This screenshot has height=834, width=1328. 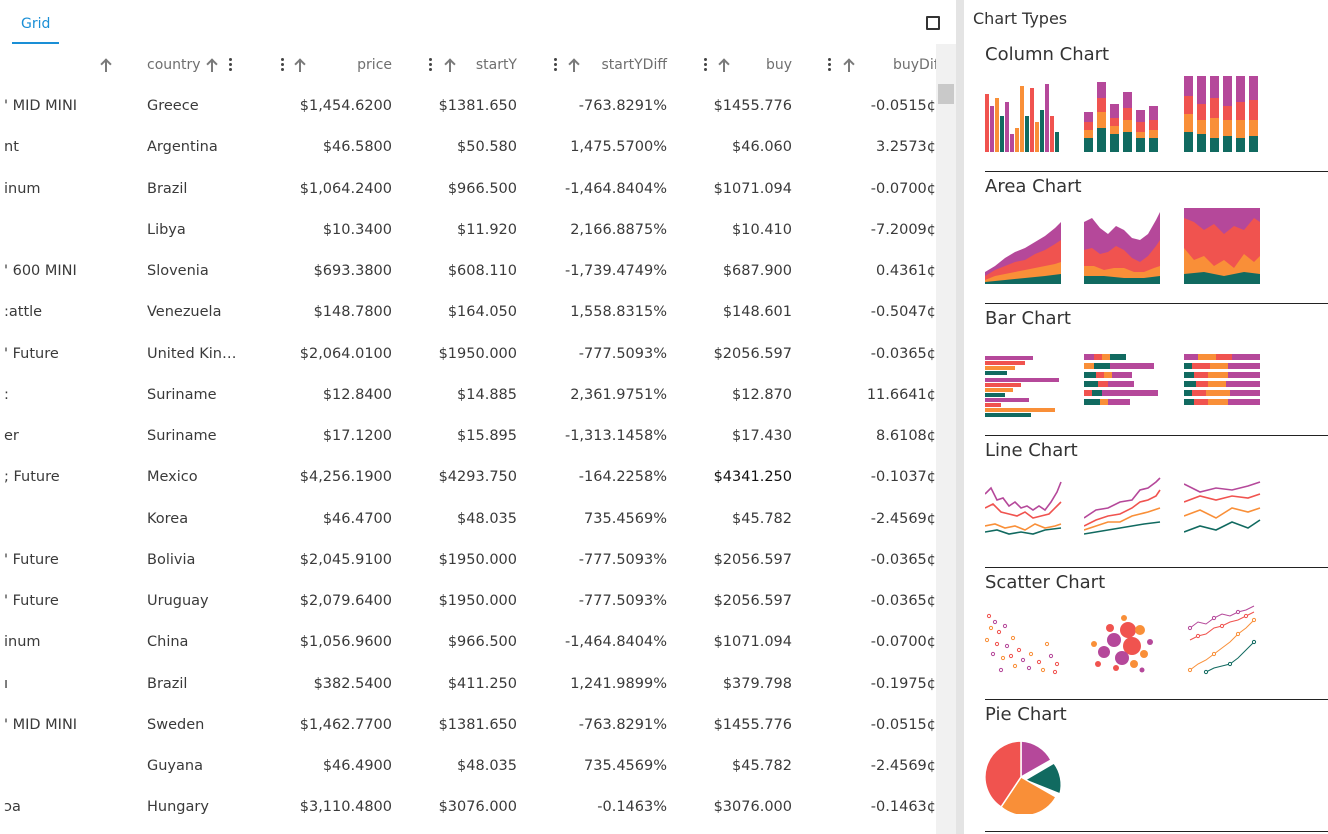 I want to click on cell-startY: $3076.000, so click(x=477, y=807).